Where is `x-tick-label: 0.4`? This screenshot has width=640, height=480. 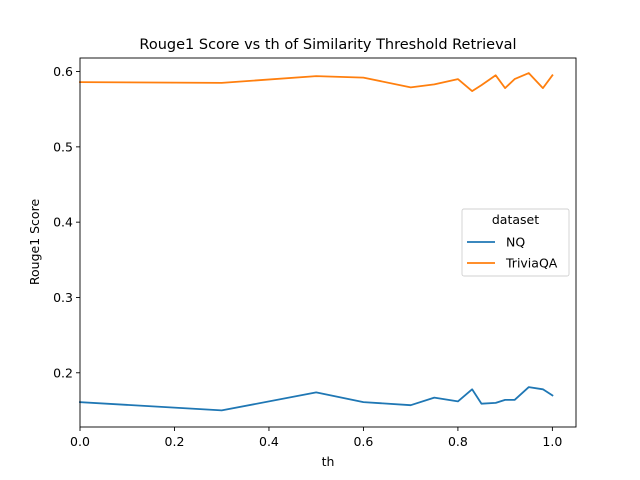 x-tick-label: 0.4 is located at coordinates (269, 441).